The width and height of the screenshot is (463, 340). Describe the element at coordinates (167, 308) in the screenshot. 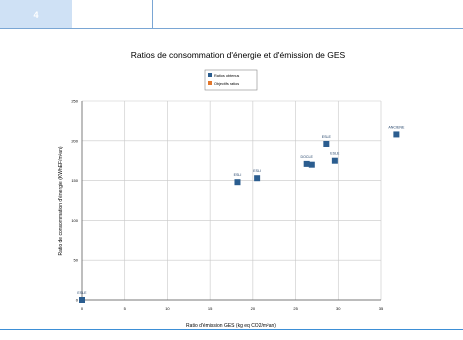

I see `x-tick-label: 10` at that location.